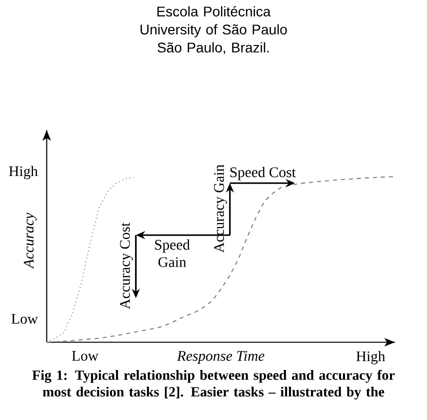 The width and height of the screenshot is (427, 420). I want to click on annotation: Accuracy Gain, so click(220, 208).